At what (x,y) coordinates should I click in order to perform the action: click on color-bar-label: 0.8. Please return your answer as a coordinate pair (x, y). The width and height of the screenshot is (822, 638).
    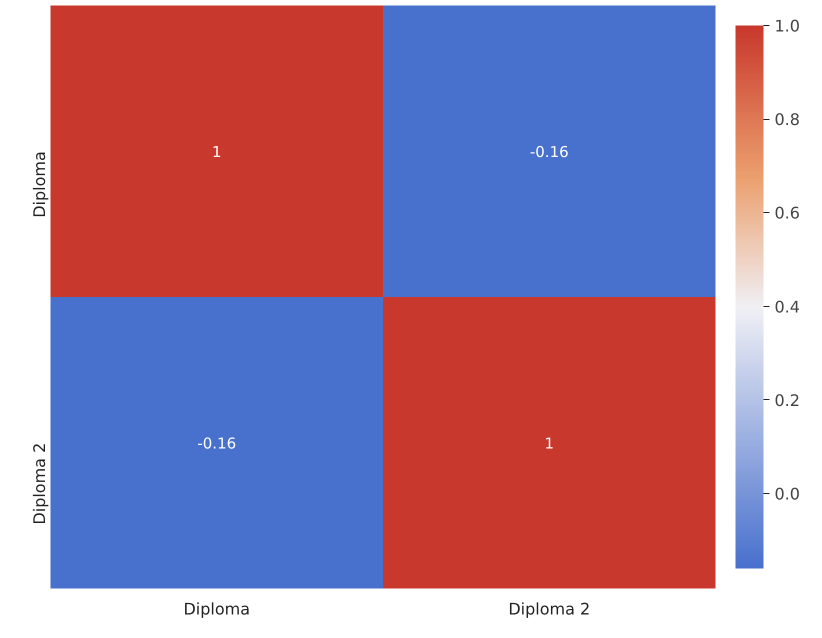
    Looking at the image, I should click on (787, 120).